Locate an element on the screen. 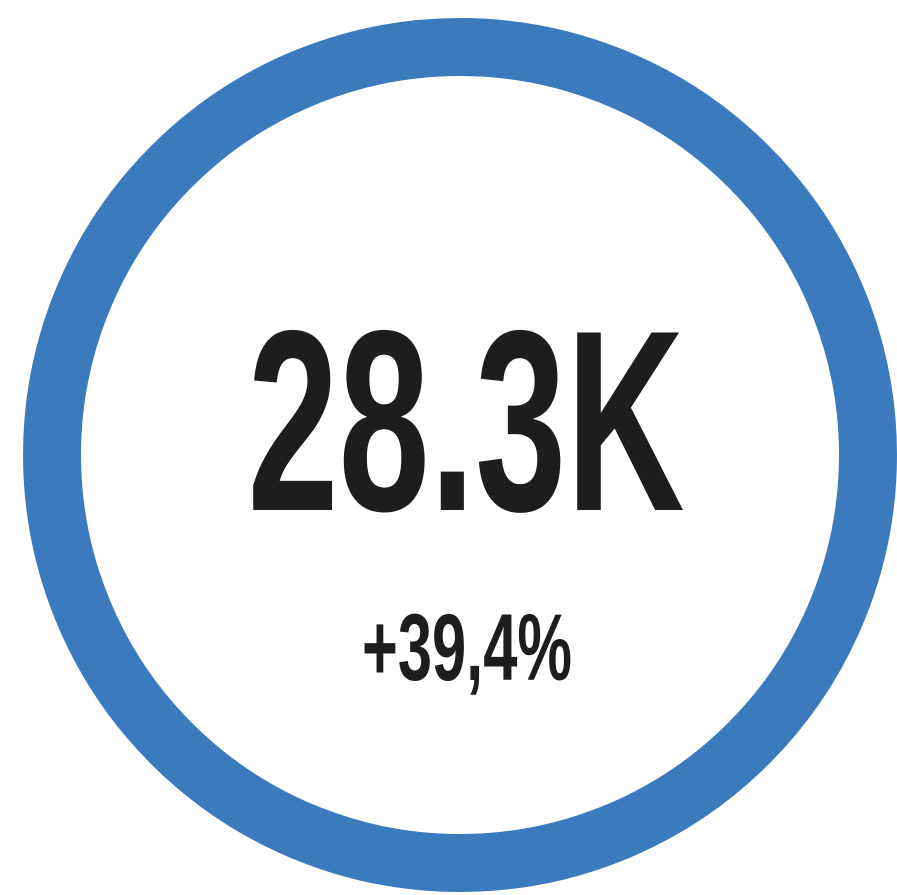 The width and height of the screenshot is (897, 895). kpi-change: +39,4% is located at coordinates (467, 648).